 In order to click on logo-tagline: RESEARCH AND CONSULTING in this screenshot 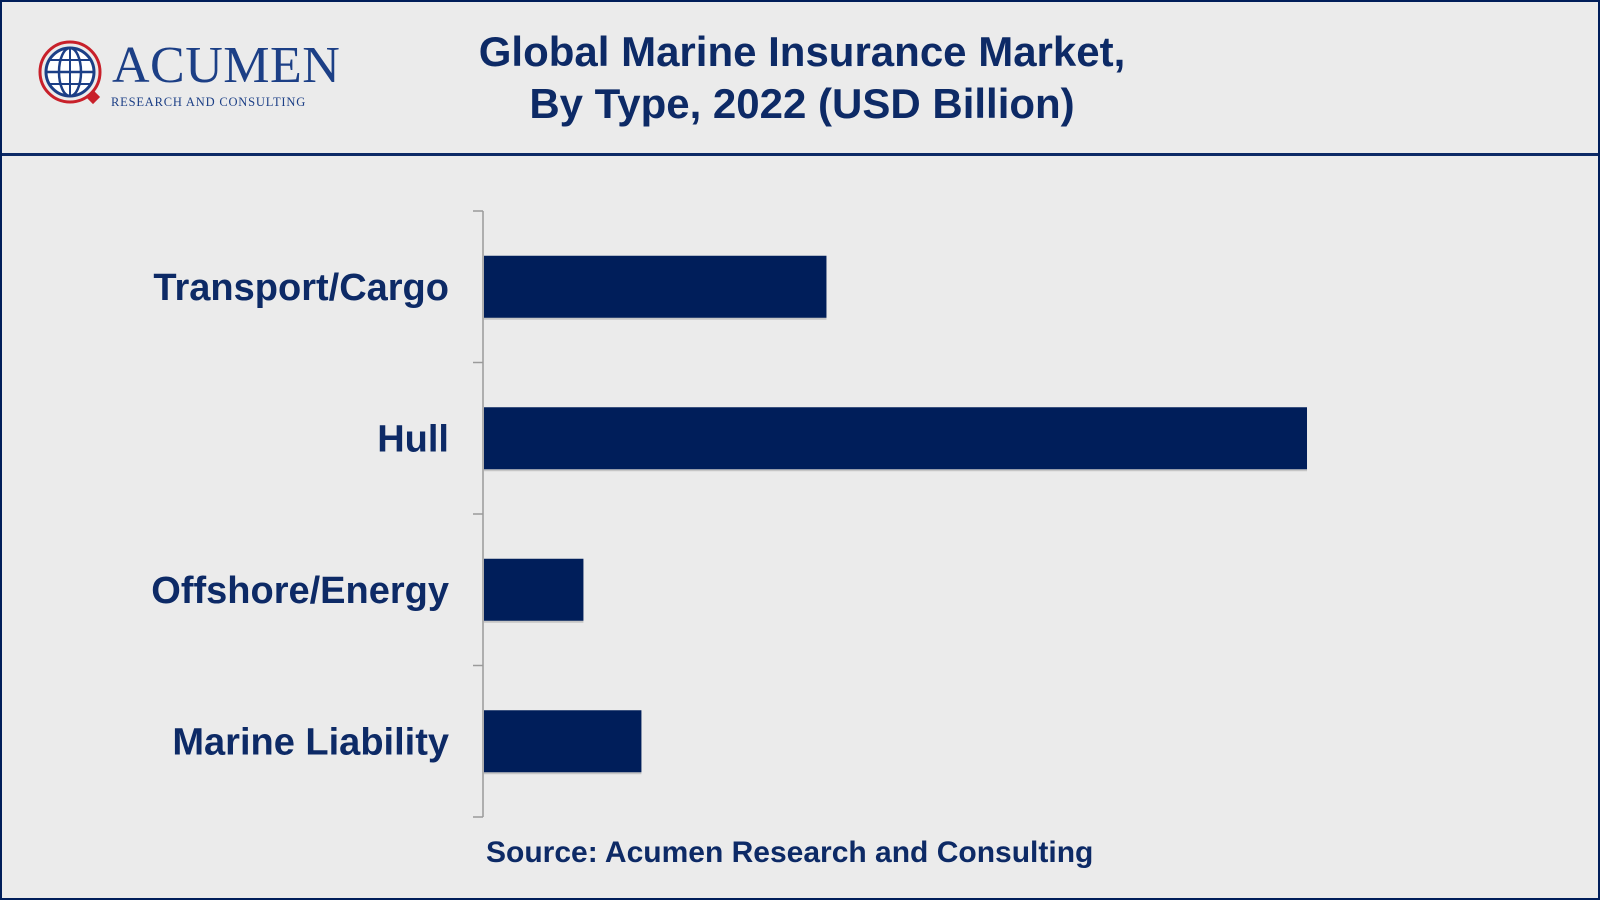, I will do `click(209, 102)`.